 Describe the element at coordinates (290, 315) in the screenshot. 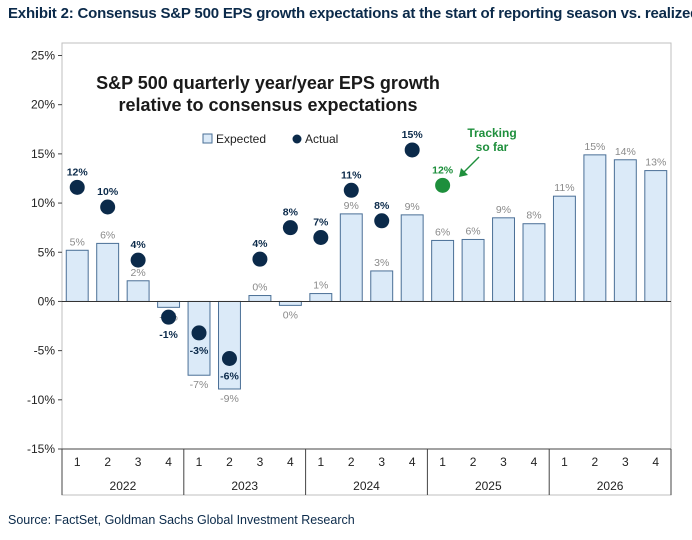

I see `expected-label: 0%` at that location.